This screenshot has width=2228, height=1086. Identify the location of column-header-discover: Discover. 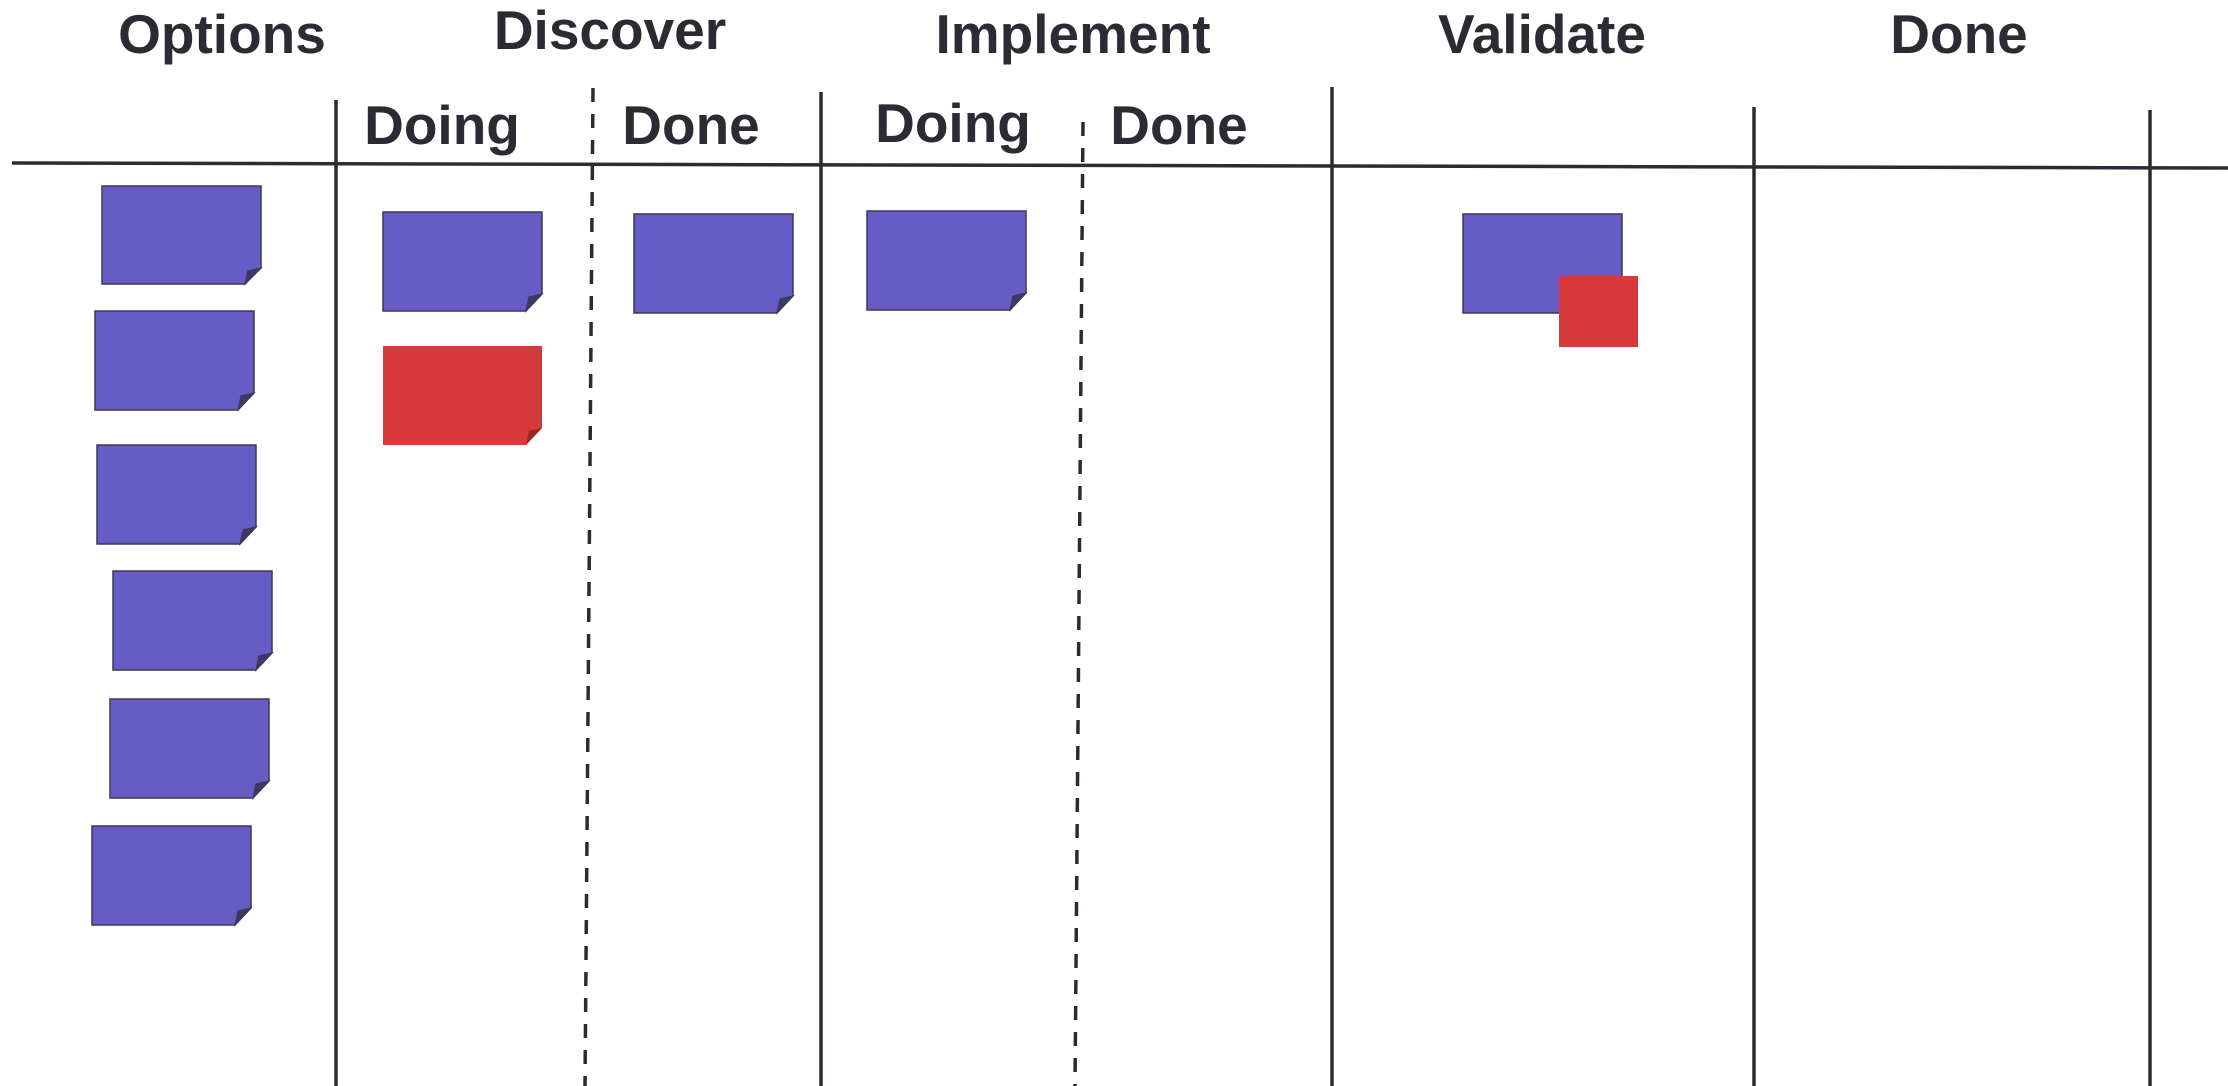
(610, 30).